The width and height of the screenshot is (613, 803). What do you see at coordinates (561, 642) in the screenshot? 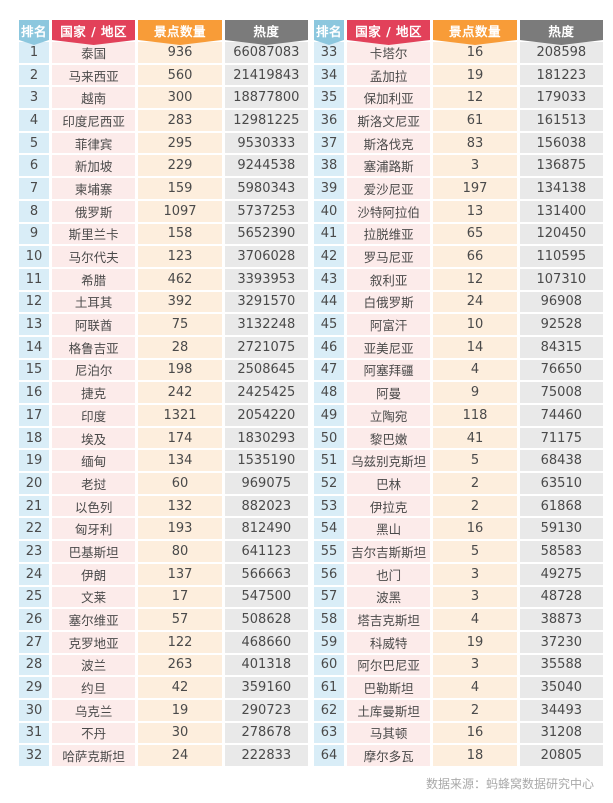
I see `heat-cell: 37230` at bounding box center [561, 642].